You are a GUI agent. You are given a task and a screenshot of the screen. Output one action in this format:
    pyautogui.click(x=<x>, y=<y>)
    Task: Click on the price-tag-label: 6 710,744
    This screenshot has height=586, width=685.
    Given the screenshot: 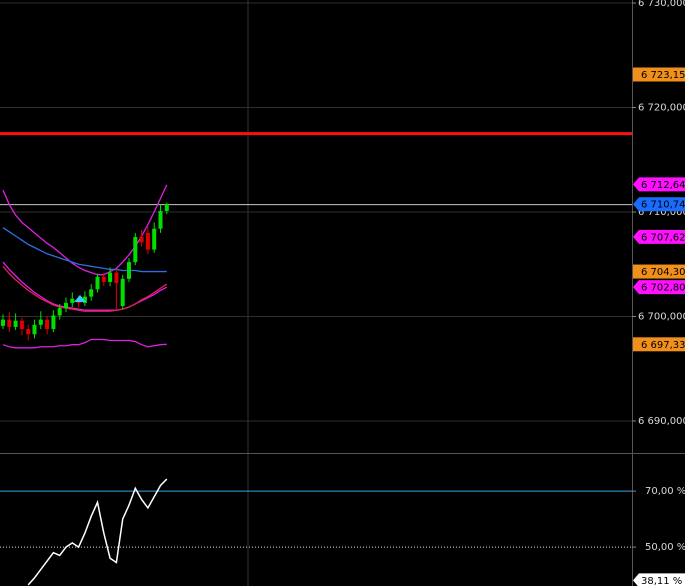 What is the action you would take?
    pyautogui.click(x=663, y=205)
    